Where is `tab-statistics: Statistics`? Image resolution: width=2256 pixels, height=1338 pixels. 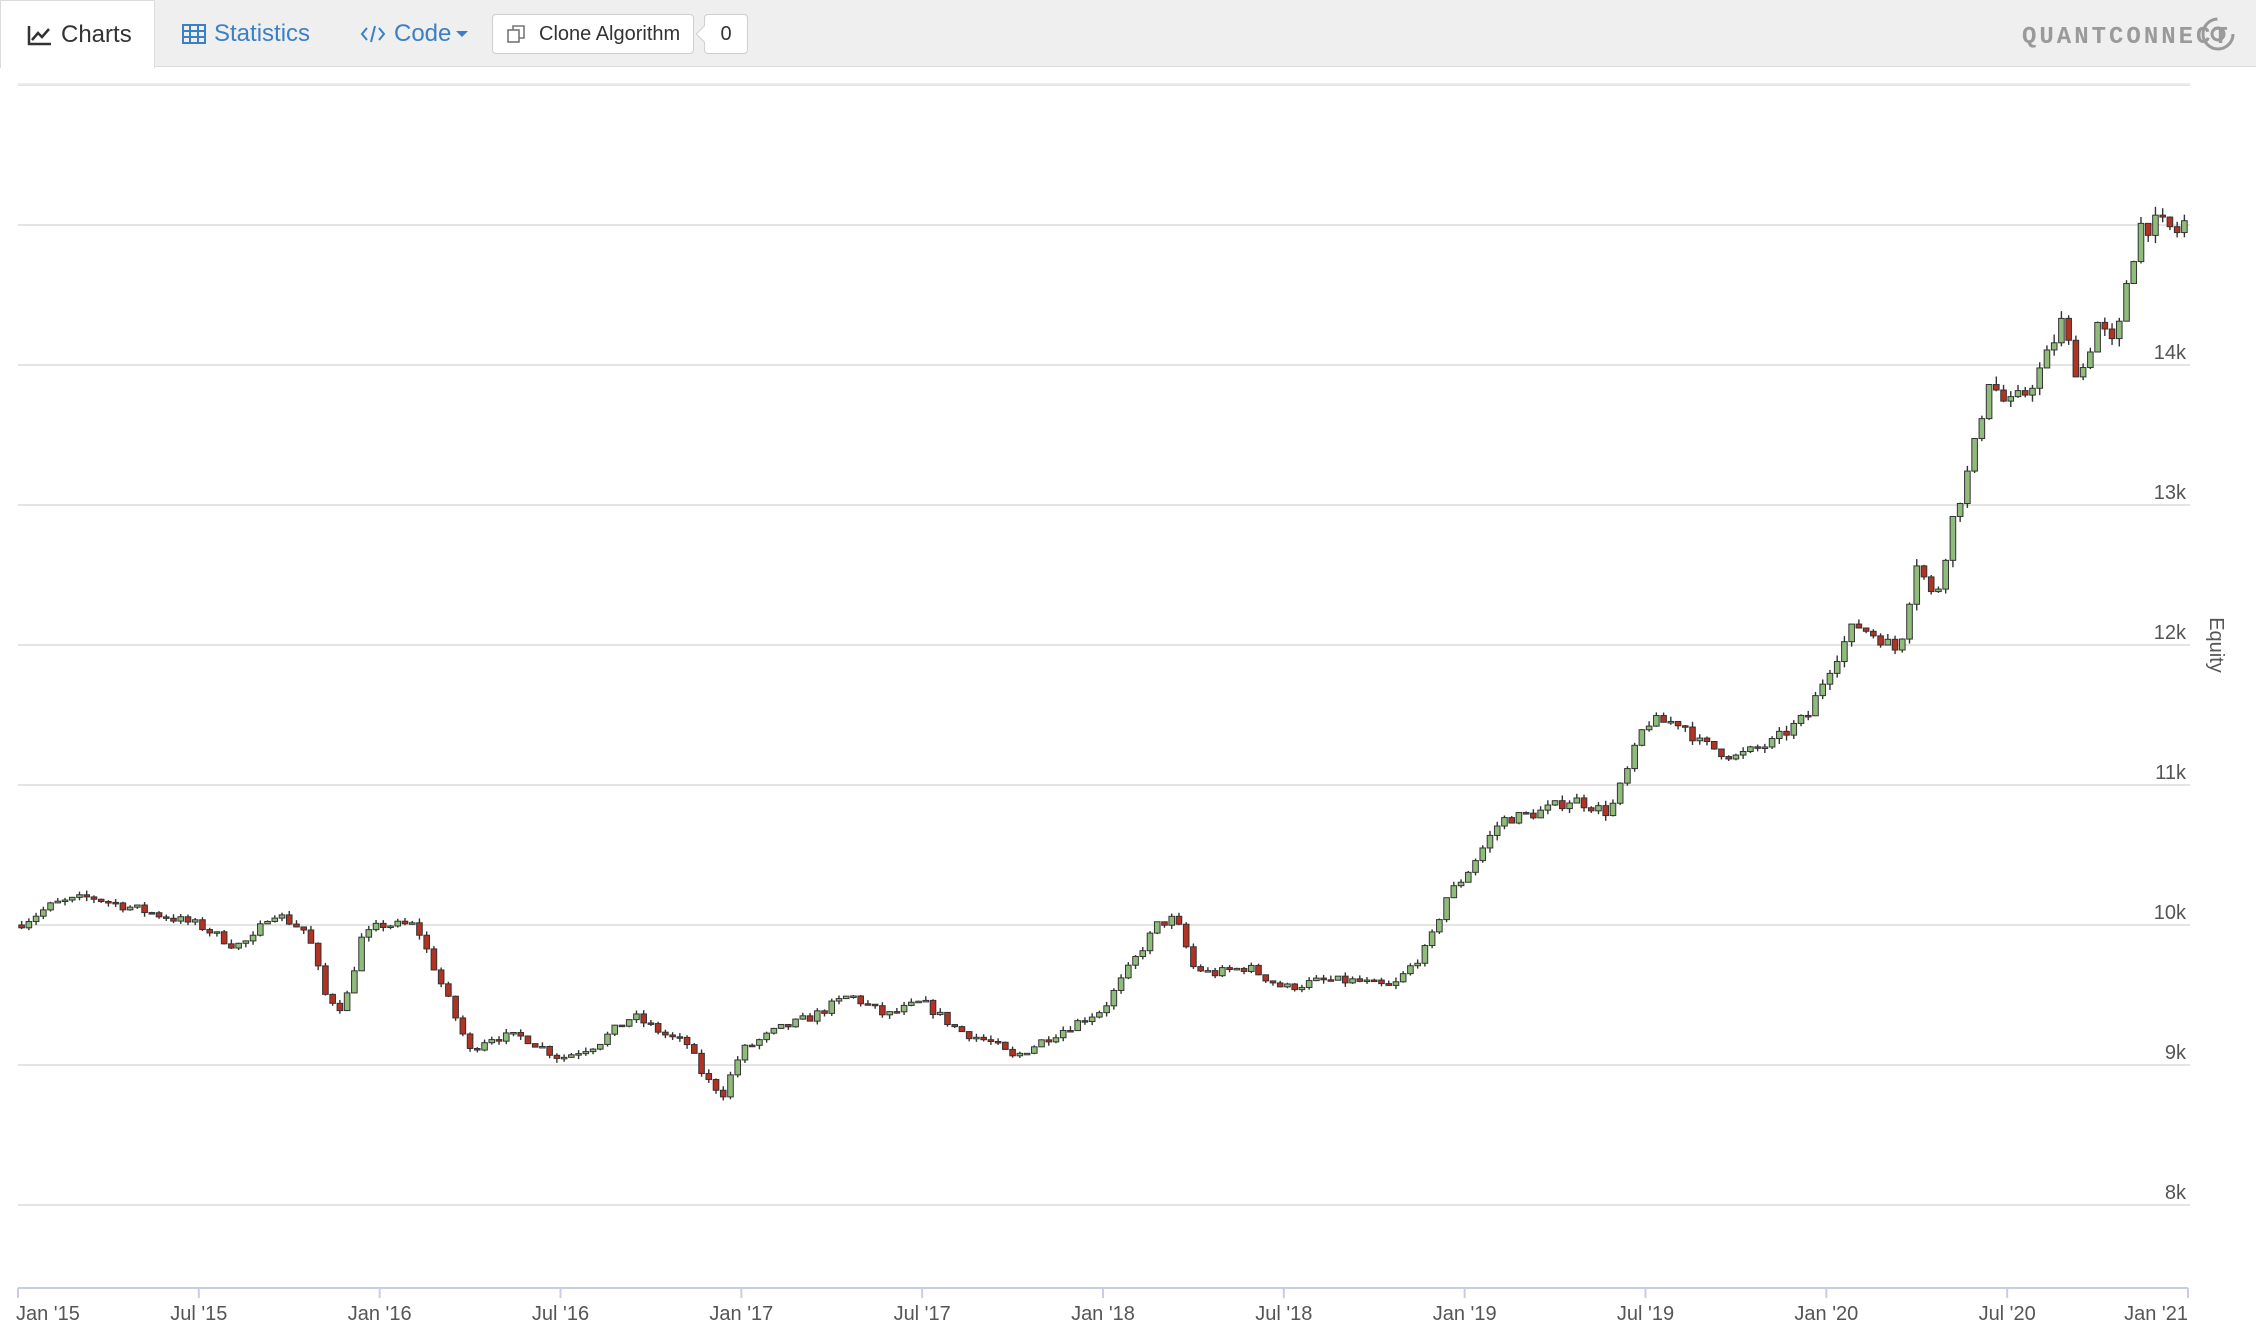
tab-statistics: Statistics is located at coordinates (246, 33).